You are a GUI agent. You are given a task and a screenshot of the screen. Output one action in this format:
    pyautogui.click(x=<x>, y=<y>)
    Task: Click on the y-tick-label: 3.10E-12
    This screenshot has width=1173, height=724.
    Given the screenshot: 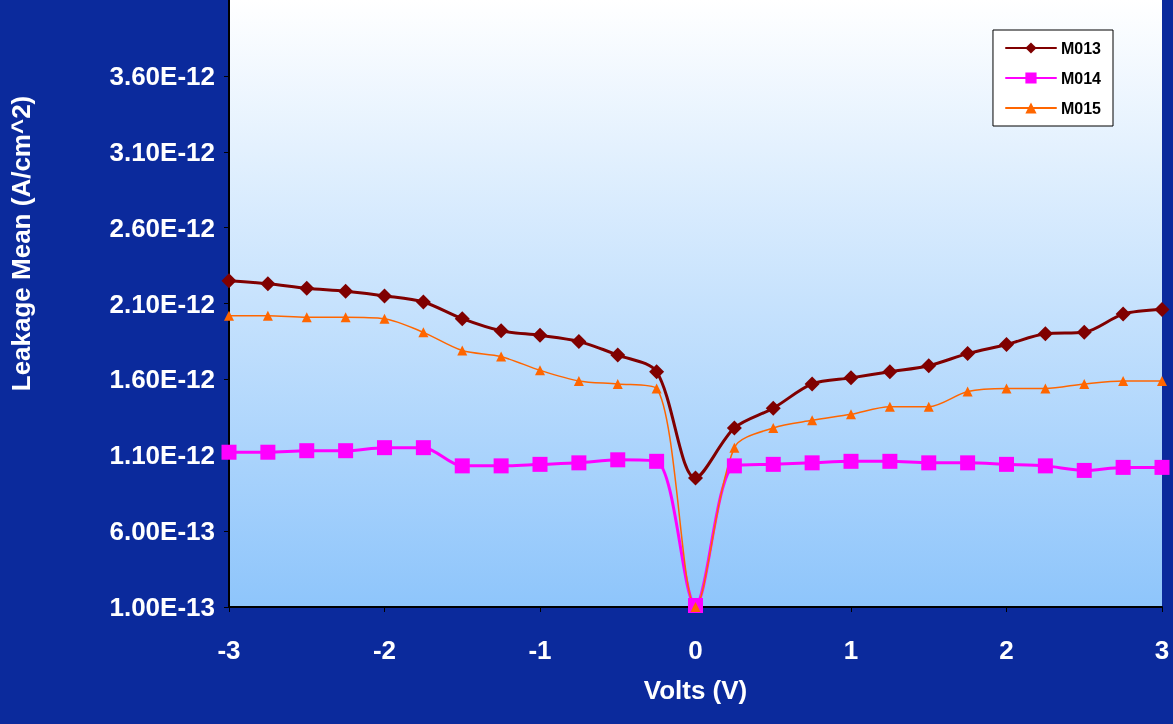 What is the action you would take?
    pyautogui.click(x=162, y=151)
    